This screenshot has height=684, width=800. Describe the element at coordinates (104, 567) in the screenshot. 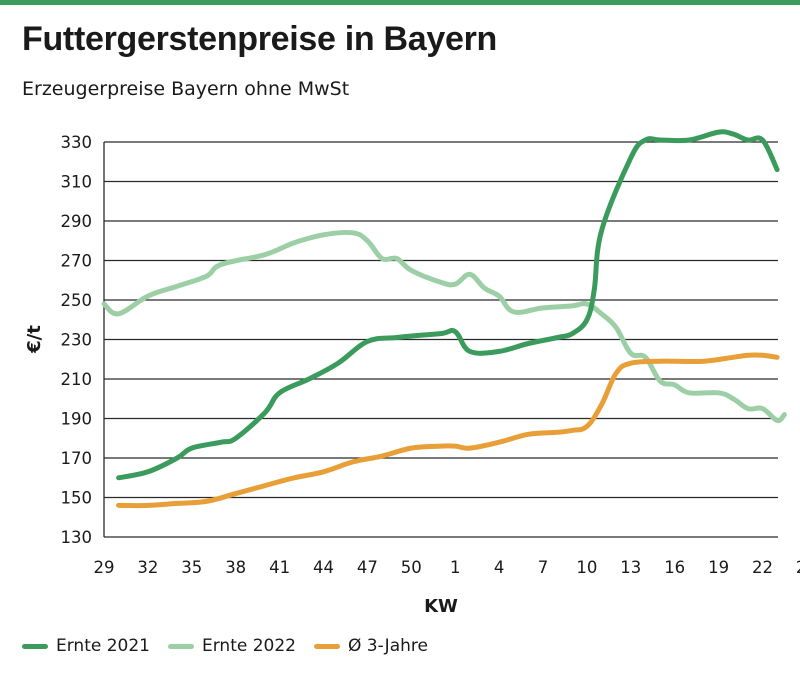

I see `x-tick-label: 29` at that location.